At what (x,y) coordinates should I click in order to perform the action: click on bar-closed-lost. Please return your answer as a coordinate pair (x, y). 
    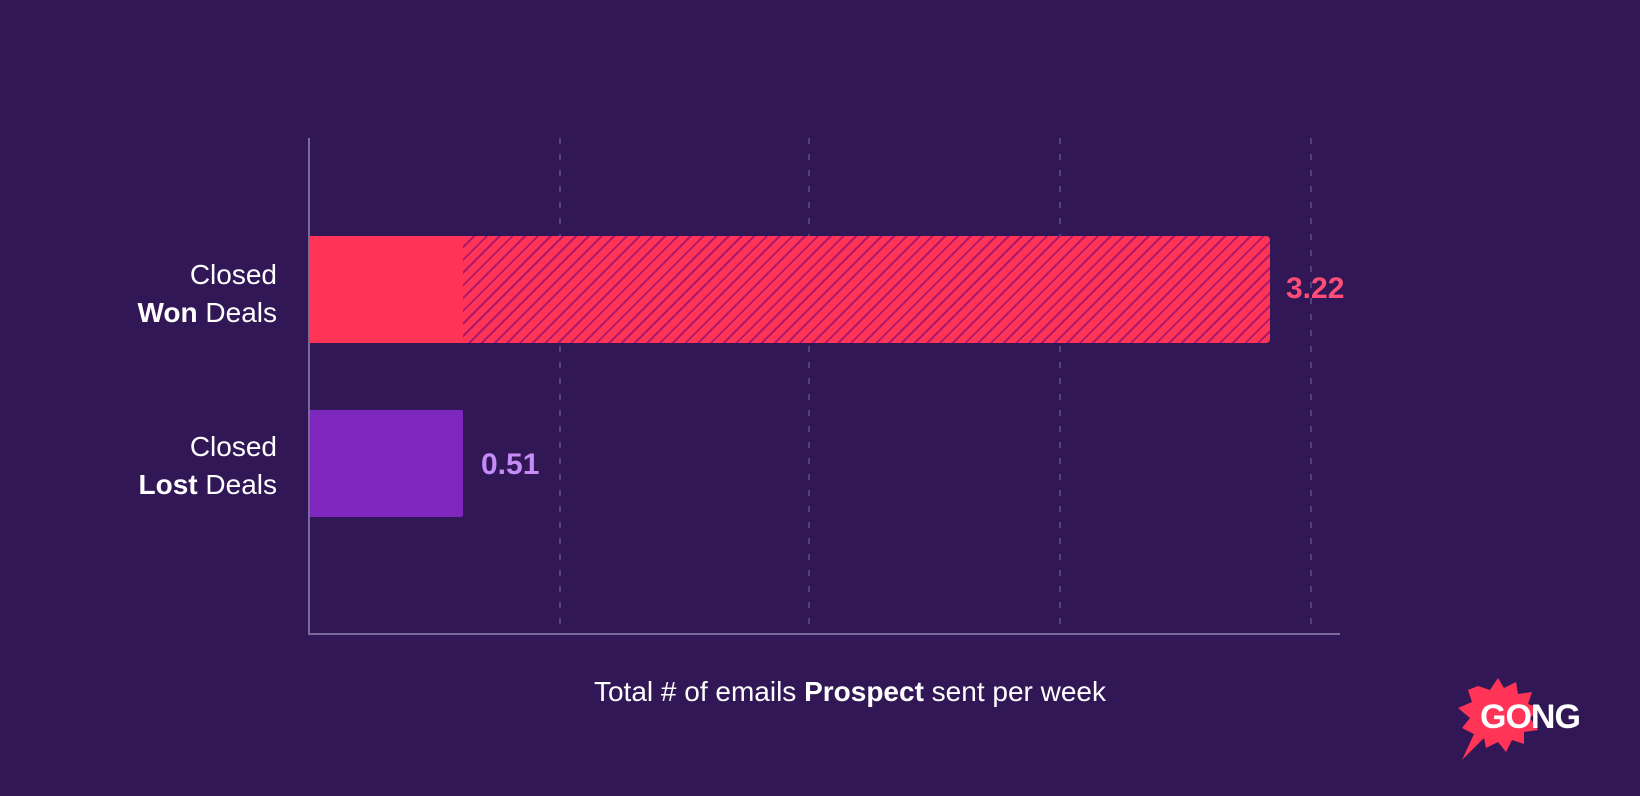
    Looking at the image, I should click on (386, 463).